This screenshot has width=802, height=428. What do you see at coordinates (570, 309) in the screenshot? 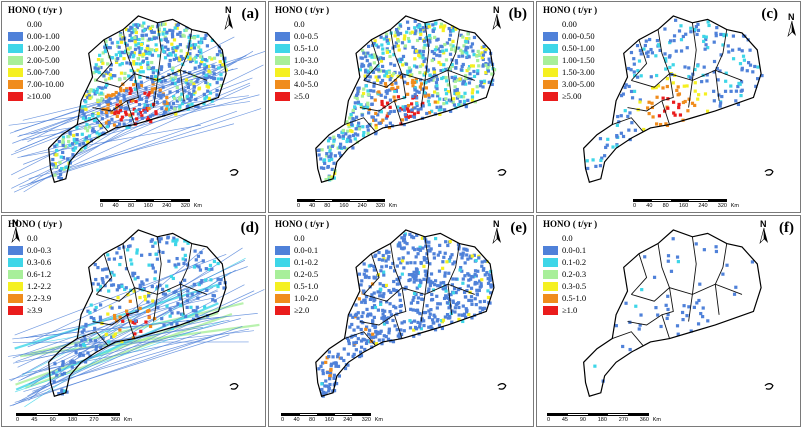
I see `legend-label: ≥1.0` at bounding box center [570, 309].